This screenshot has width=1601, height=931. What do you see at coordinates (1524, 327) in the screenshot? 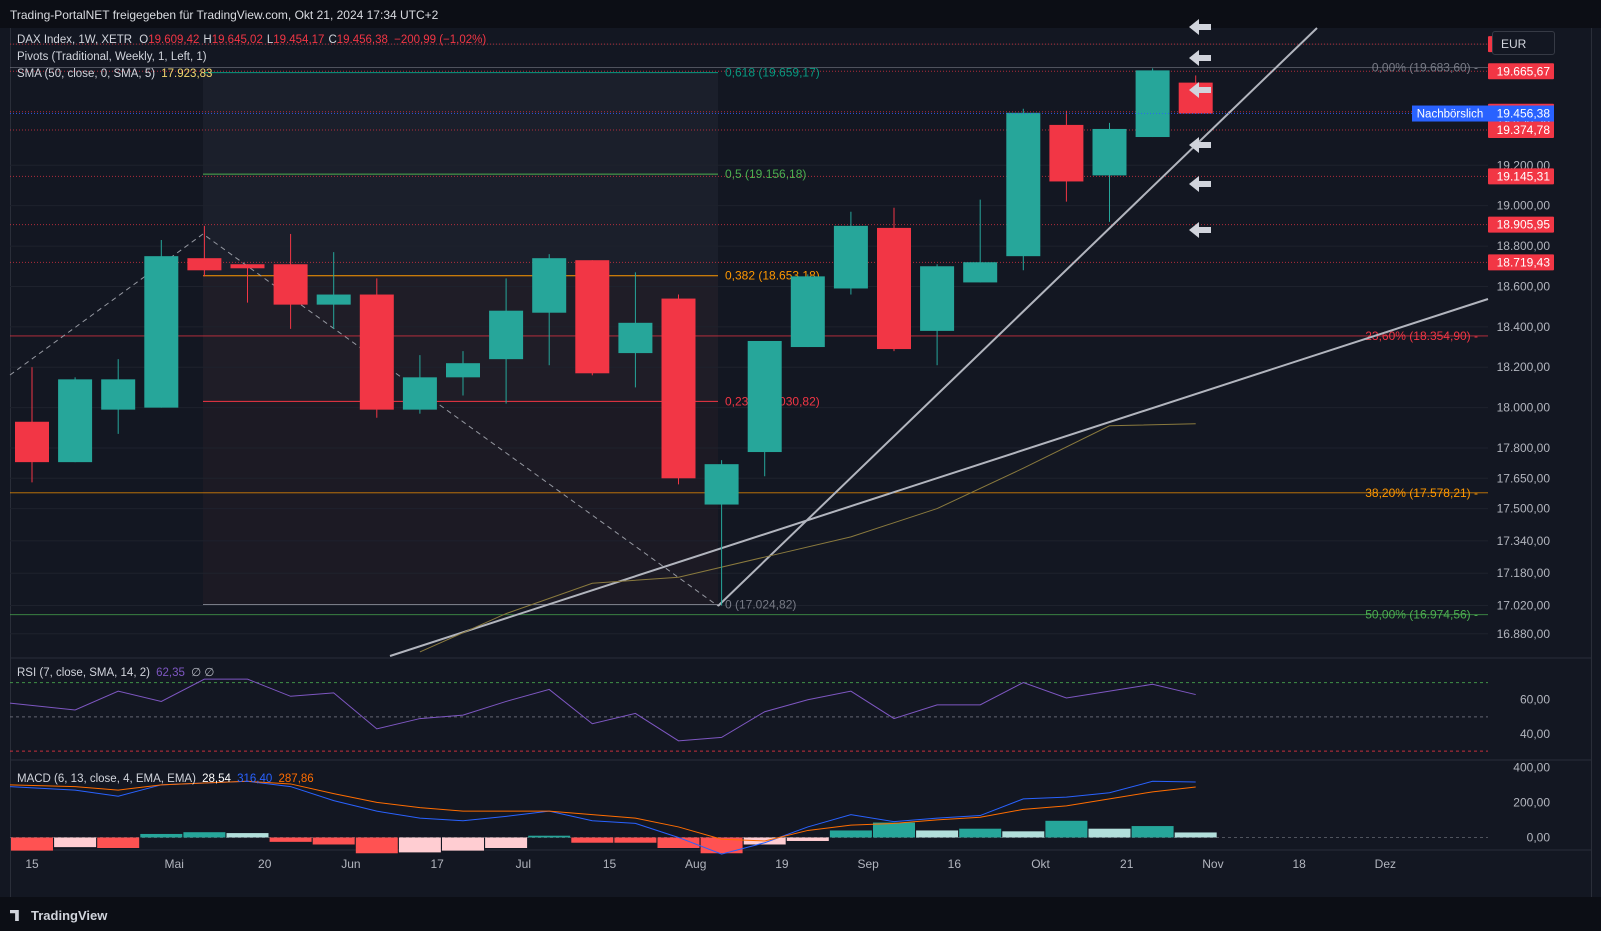
I see `y-axis-label: 18.400,00` at bounding box center [1524, 327].